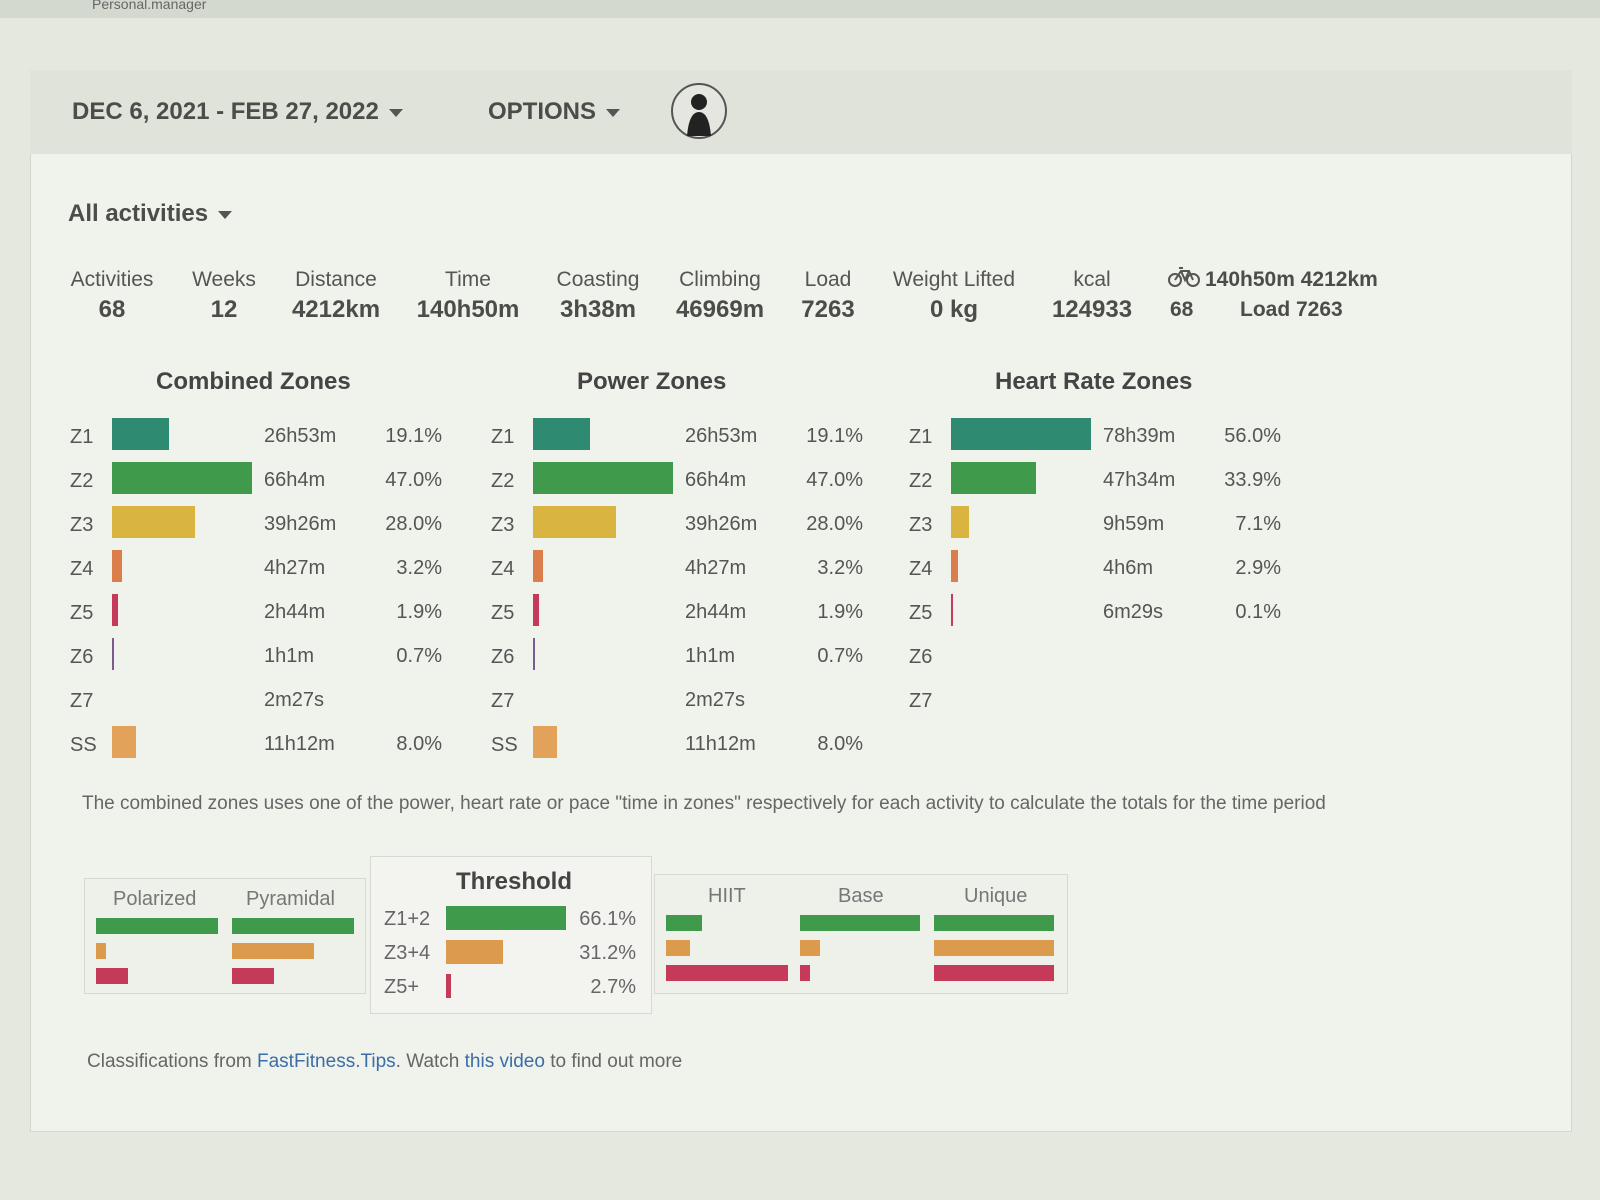  What do you see at coordinates (699, 111) in the screenshot?
I see `avatar` at bounding box center [699, 111].